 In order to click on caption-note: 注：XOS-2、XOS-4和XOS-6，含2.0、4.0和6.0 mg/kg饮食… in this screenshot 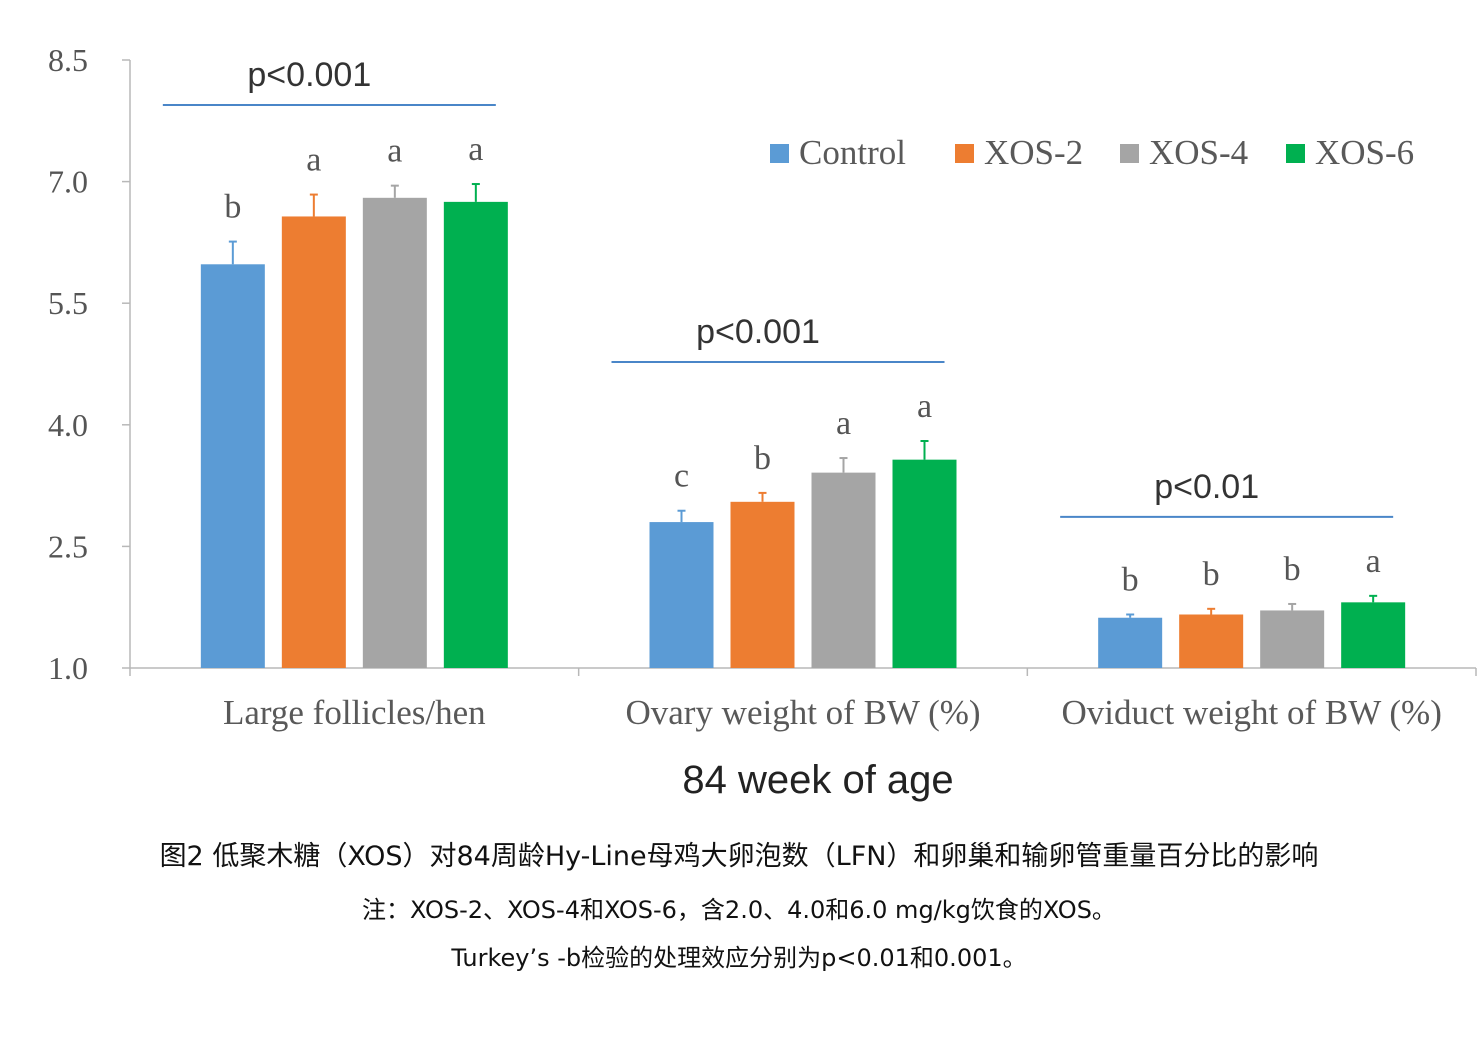, I will do `click(739, 910)`.